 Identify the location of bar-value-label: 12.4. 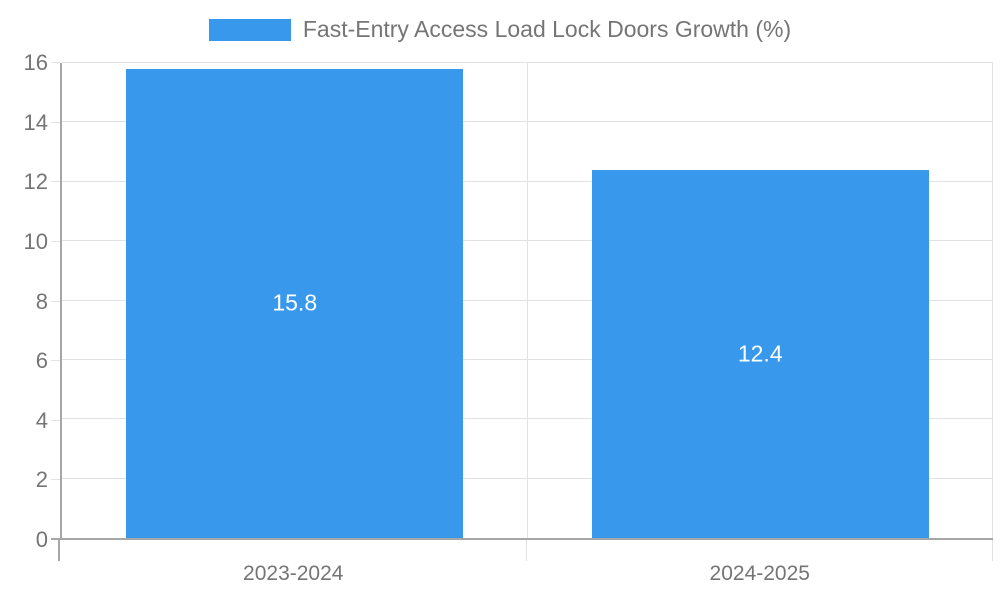
(760, 353).